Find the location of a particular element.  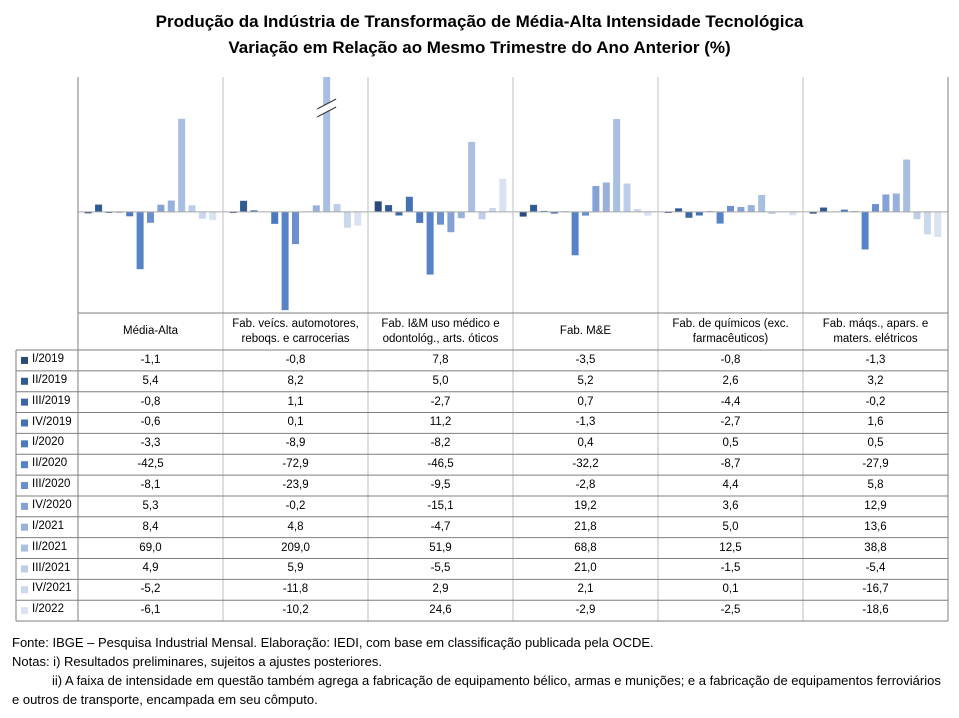

legend-label: I/2019 is located at coordinates (48, 359).